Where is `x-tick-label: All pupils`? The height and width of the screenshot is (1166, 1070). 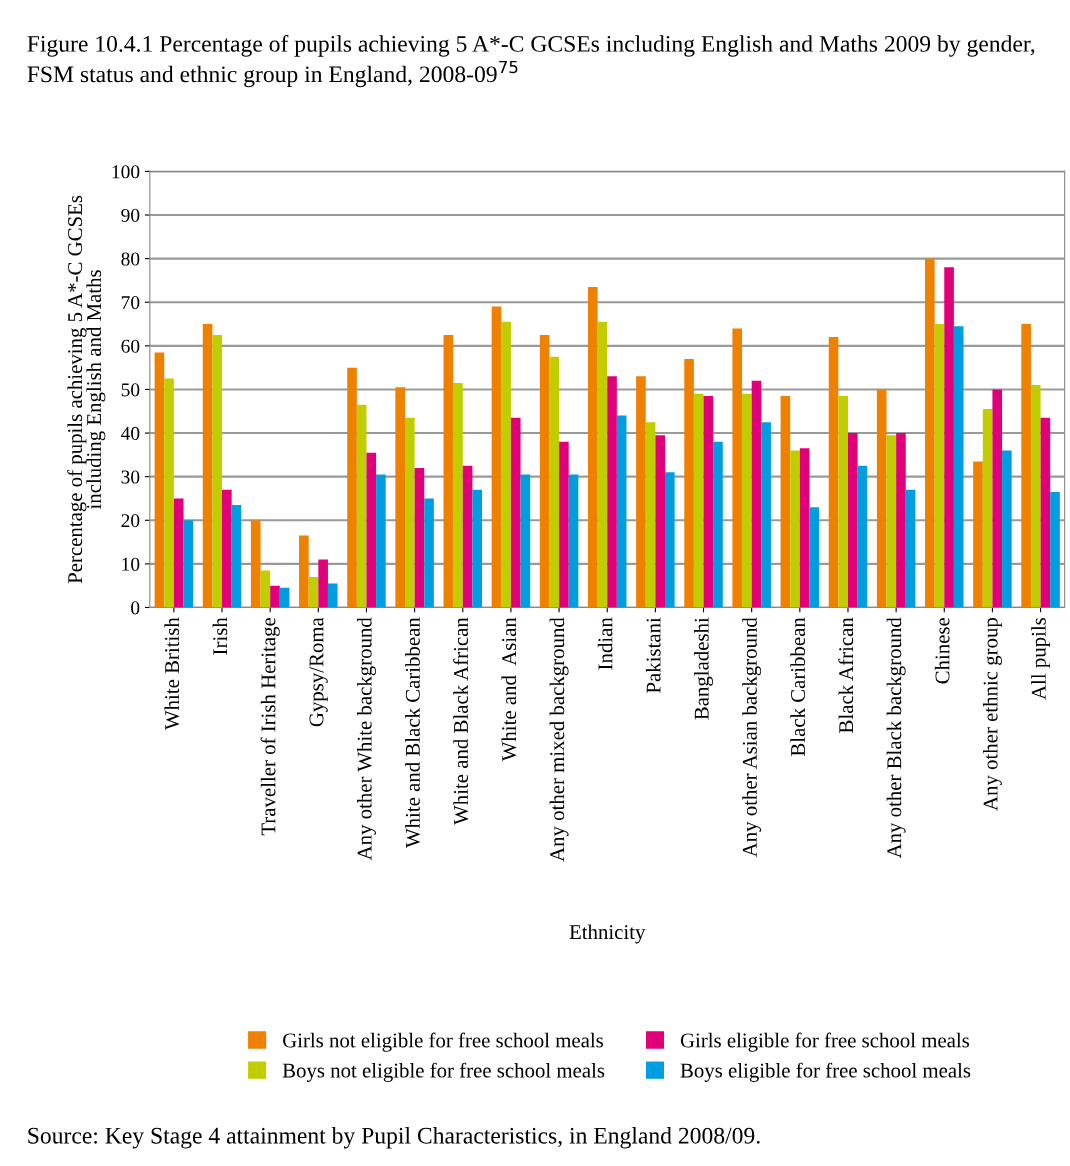
x-tick-label: All pupils is located at coordinates (1041, 658).